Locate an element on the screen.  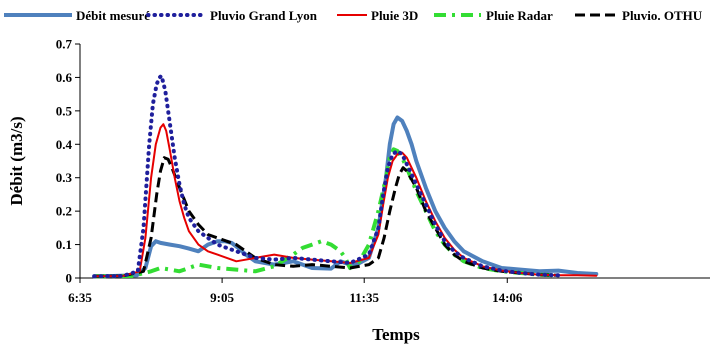
legend-item-debit: Débit mesuré is located at coordinates (77, 15).